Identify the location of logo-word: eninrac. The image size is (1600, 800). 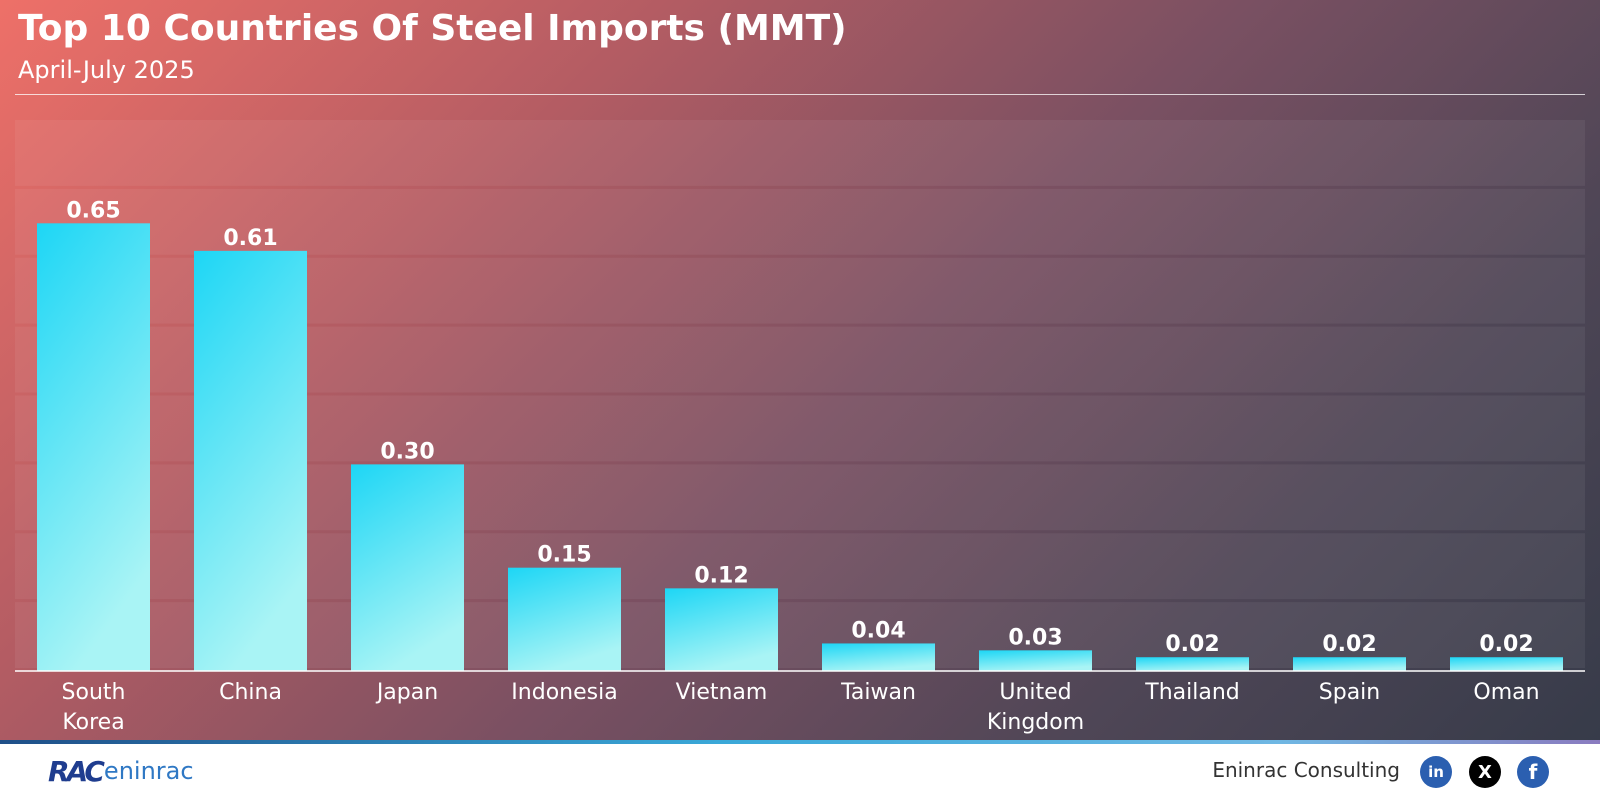
(148, 771).